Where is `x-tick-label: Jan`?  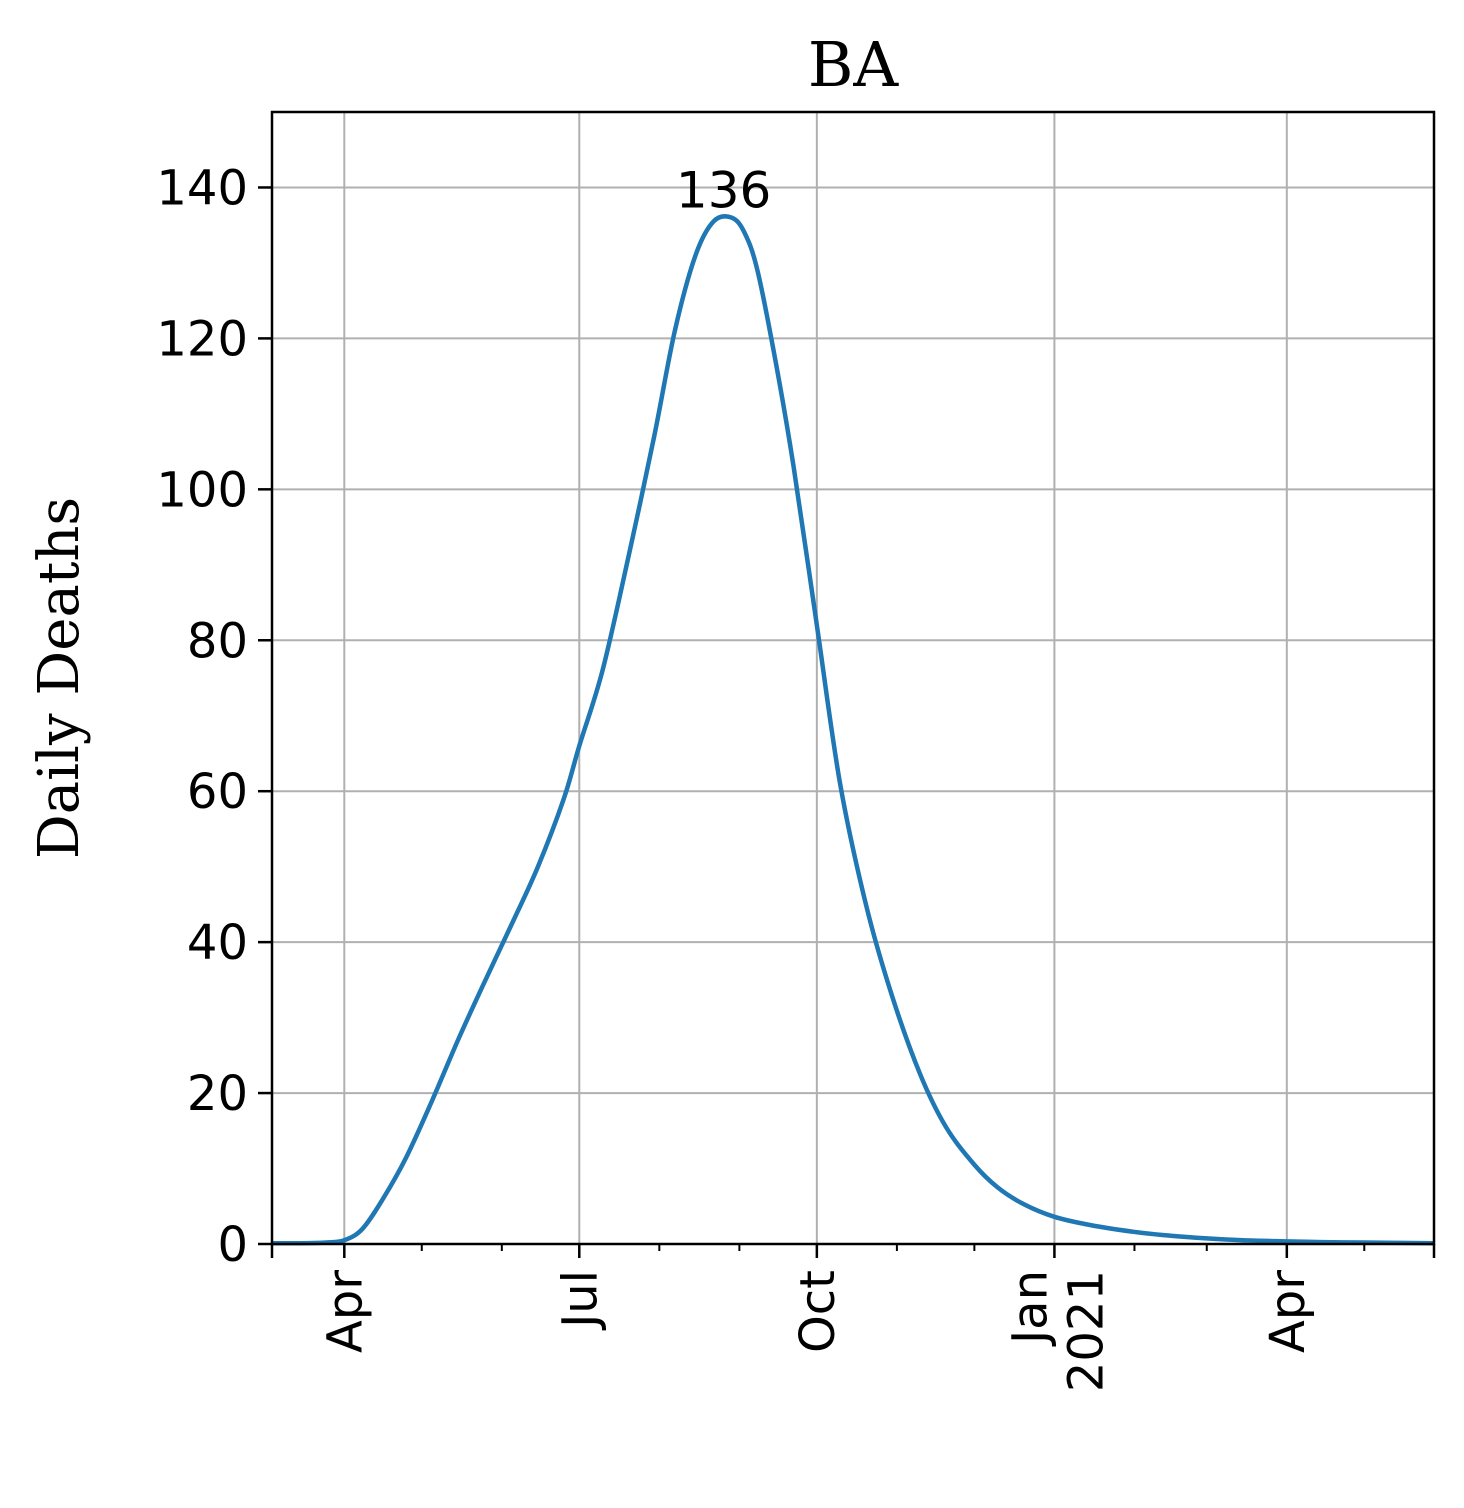
x-tick-label: Jan is located at coordinates (1030, 1308).